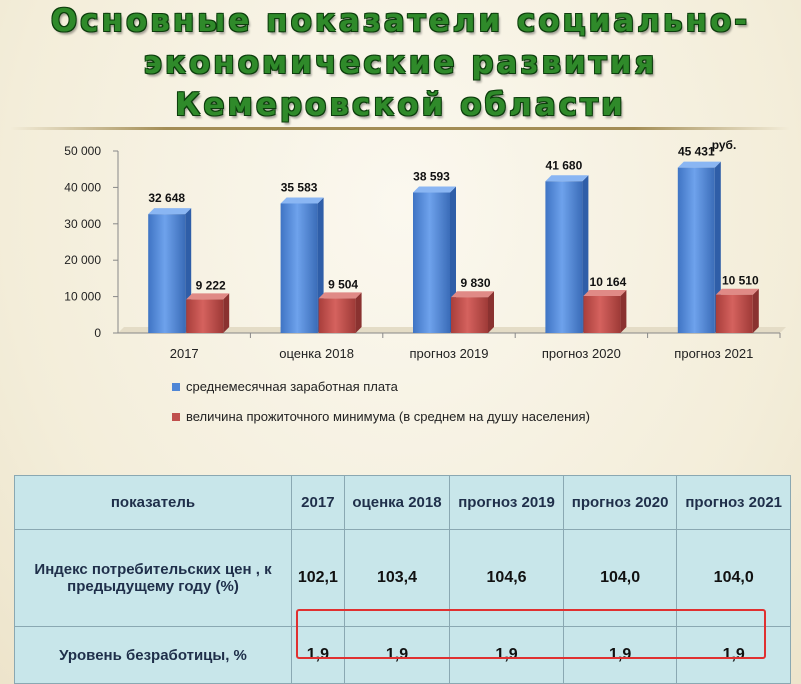  What do you see at coordinates (299, 187) in the screenshot?
I see `data-label: 35 583` at bounding box center [299, 187].